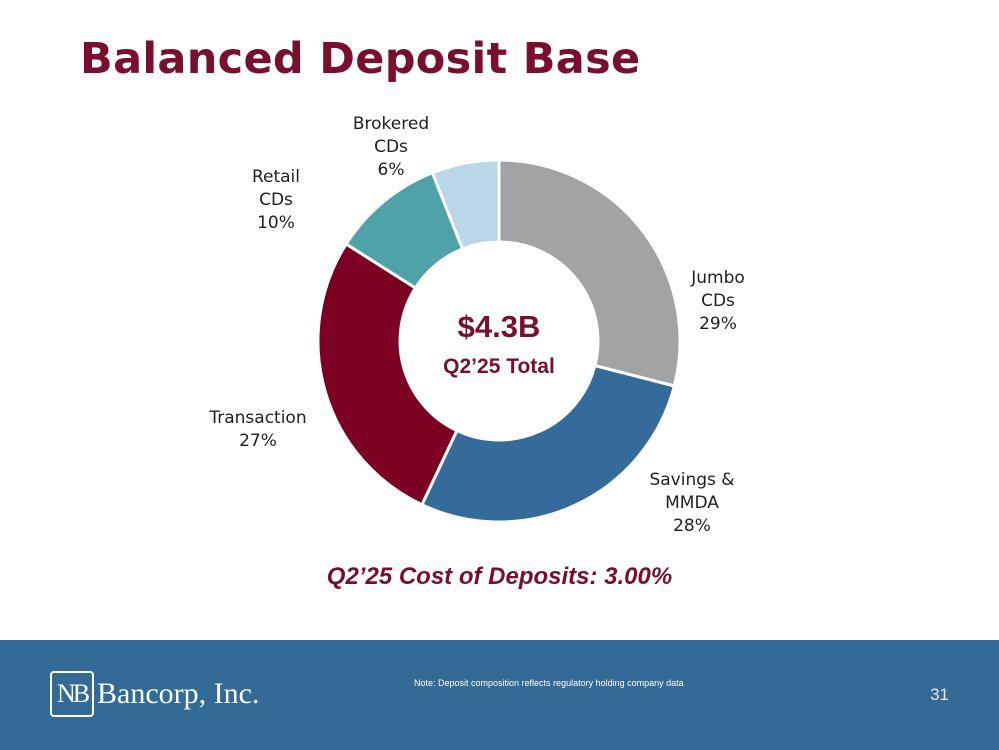  I want to click on page-number: 31, so click(939, 694).